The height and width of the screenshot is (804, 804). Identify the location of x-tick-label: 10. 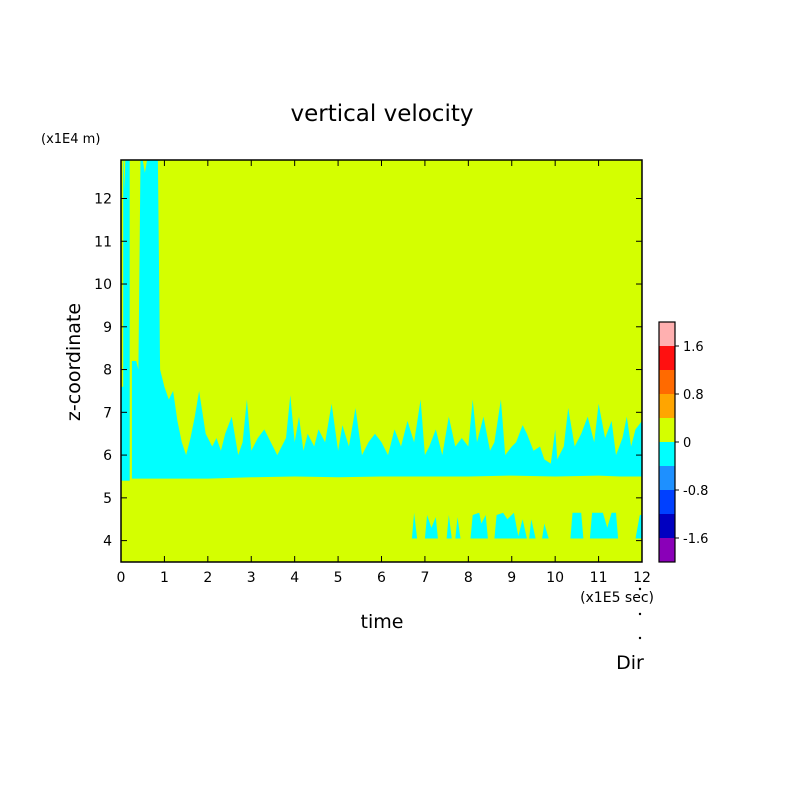
(555, 578).